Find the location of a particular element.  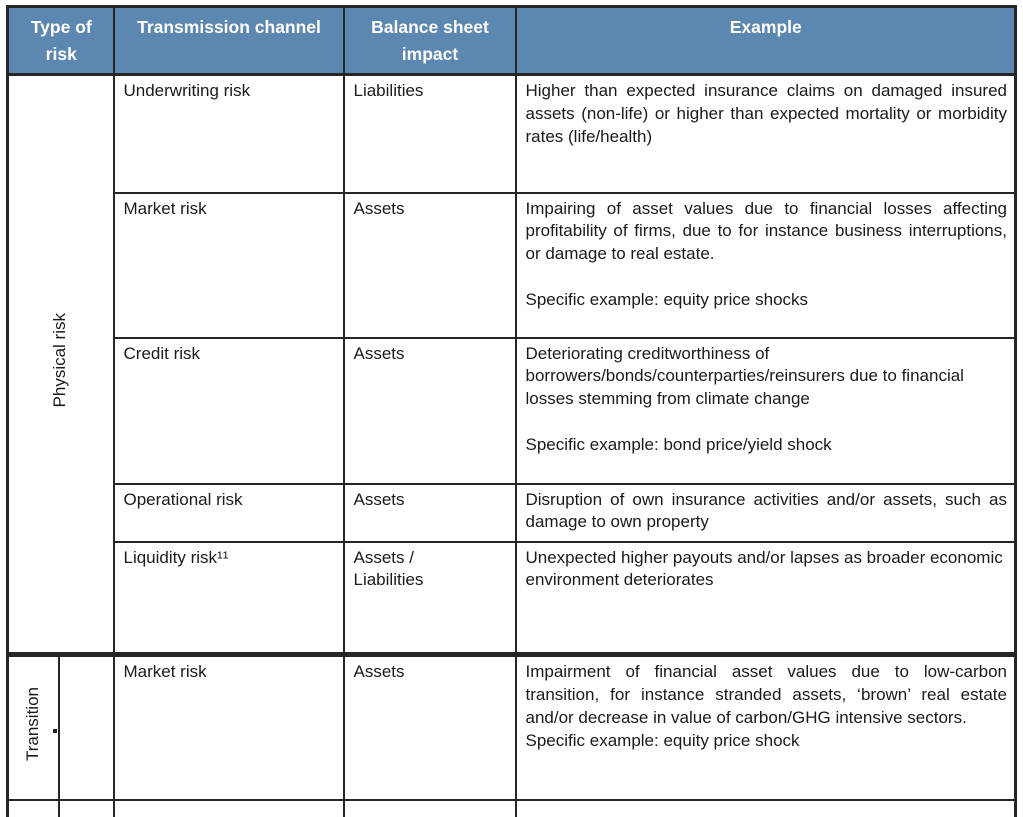

cell-channel: Liquidity risk¹¹ is located at coordinates (228, 597).